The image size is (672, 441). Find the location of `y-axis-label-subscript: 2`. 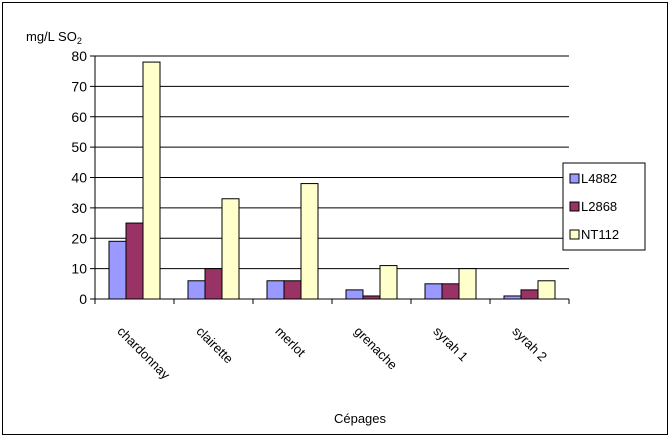

y-axis-label-subscript: 2 is located at coordinates (79, 41).